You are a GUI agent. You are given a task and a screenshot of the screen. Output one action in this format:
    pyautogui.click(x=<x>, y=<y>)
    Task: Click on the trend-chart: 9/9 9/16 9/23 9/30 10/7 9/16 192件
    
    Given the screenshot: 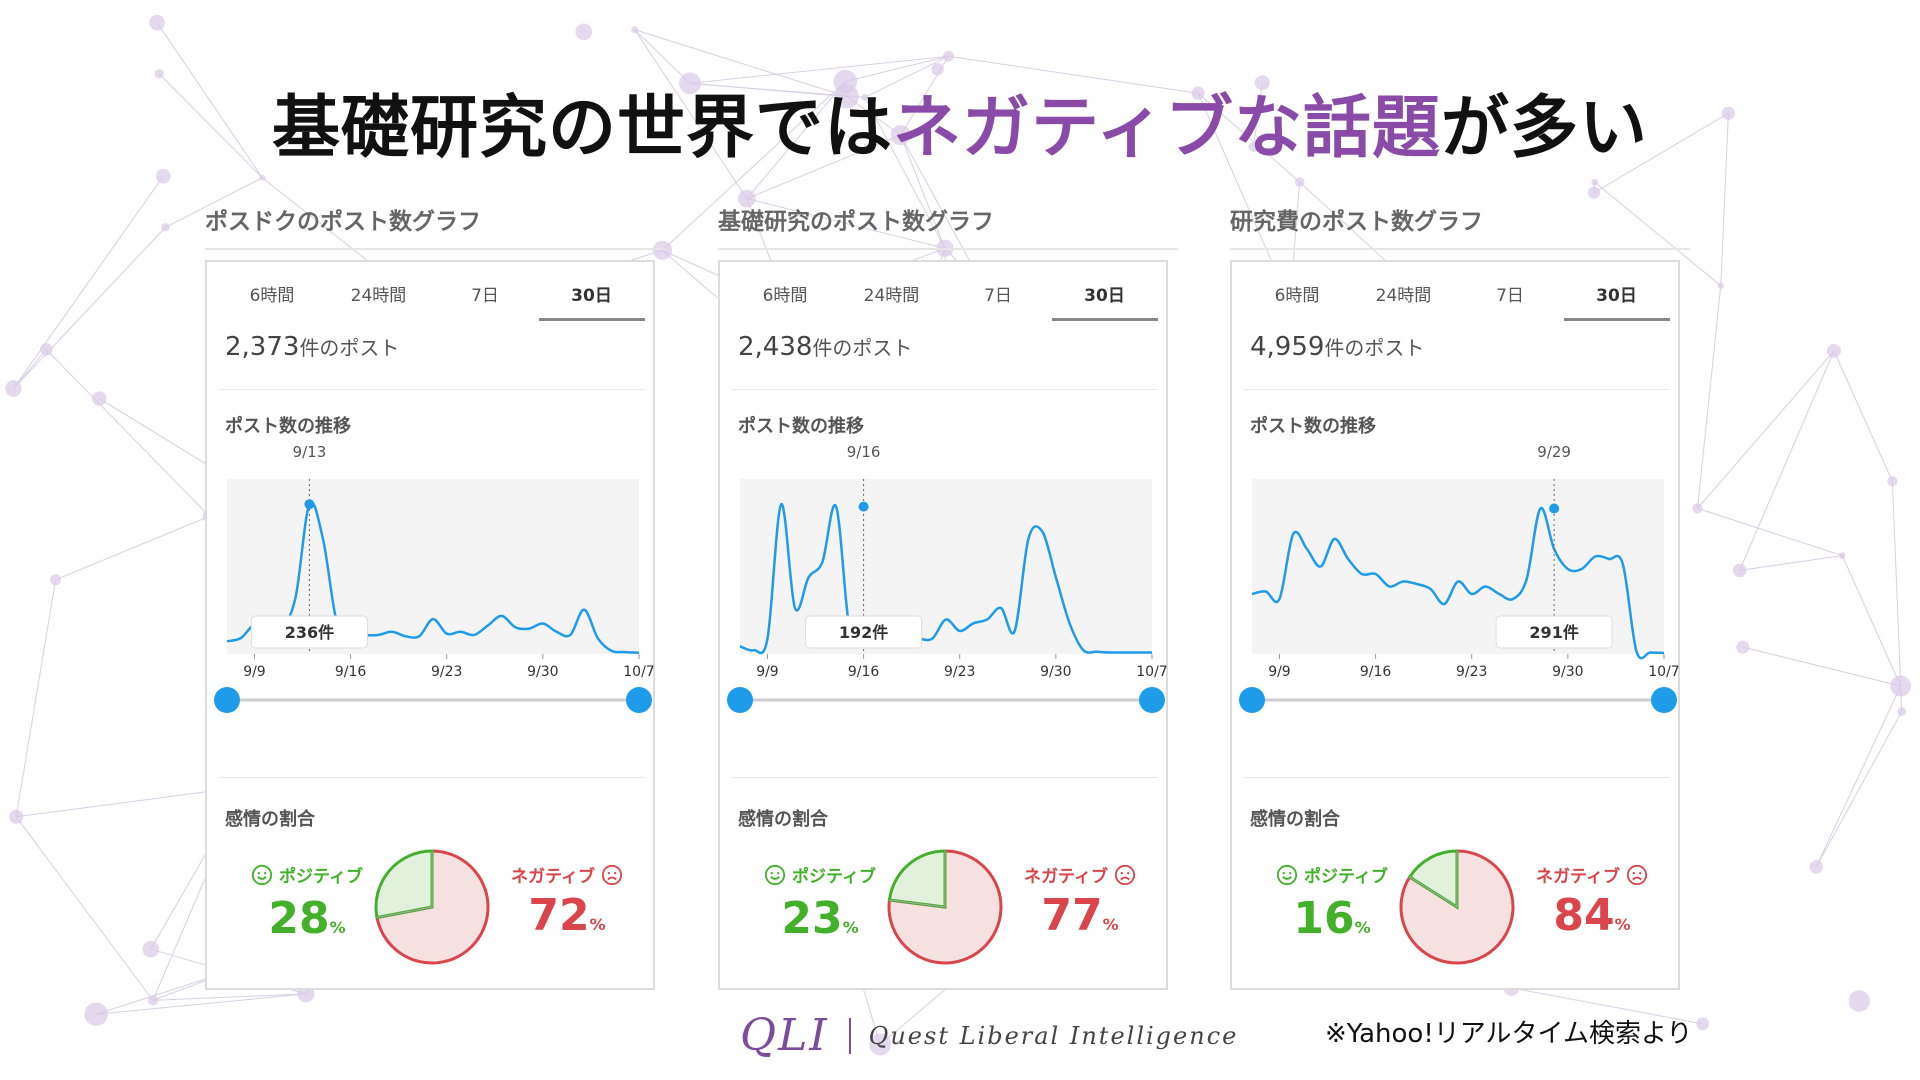 What is the action you would take?
    pyautogui.click(x=947, y=578)
    